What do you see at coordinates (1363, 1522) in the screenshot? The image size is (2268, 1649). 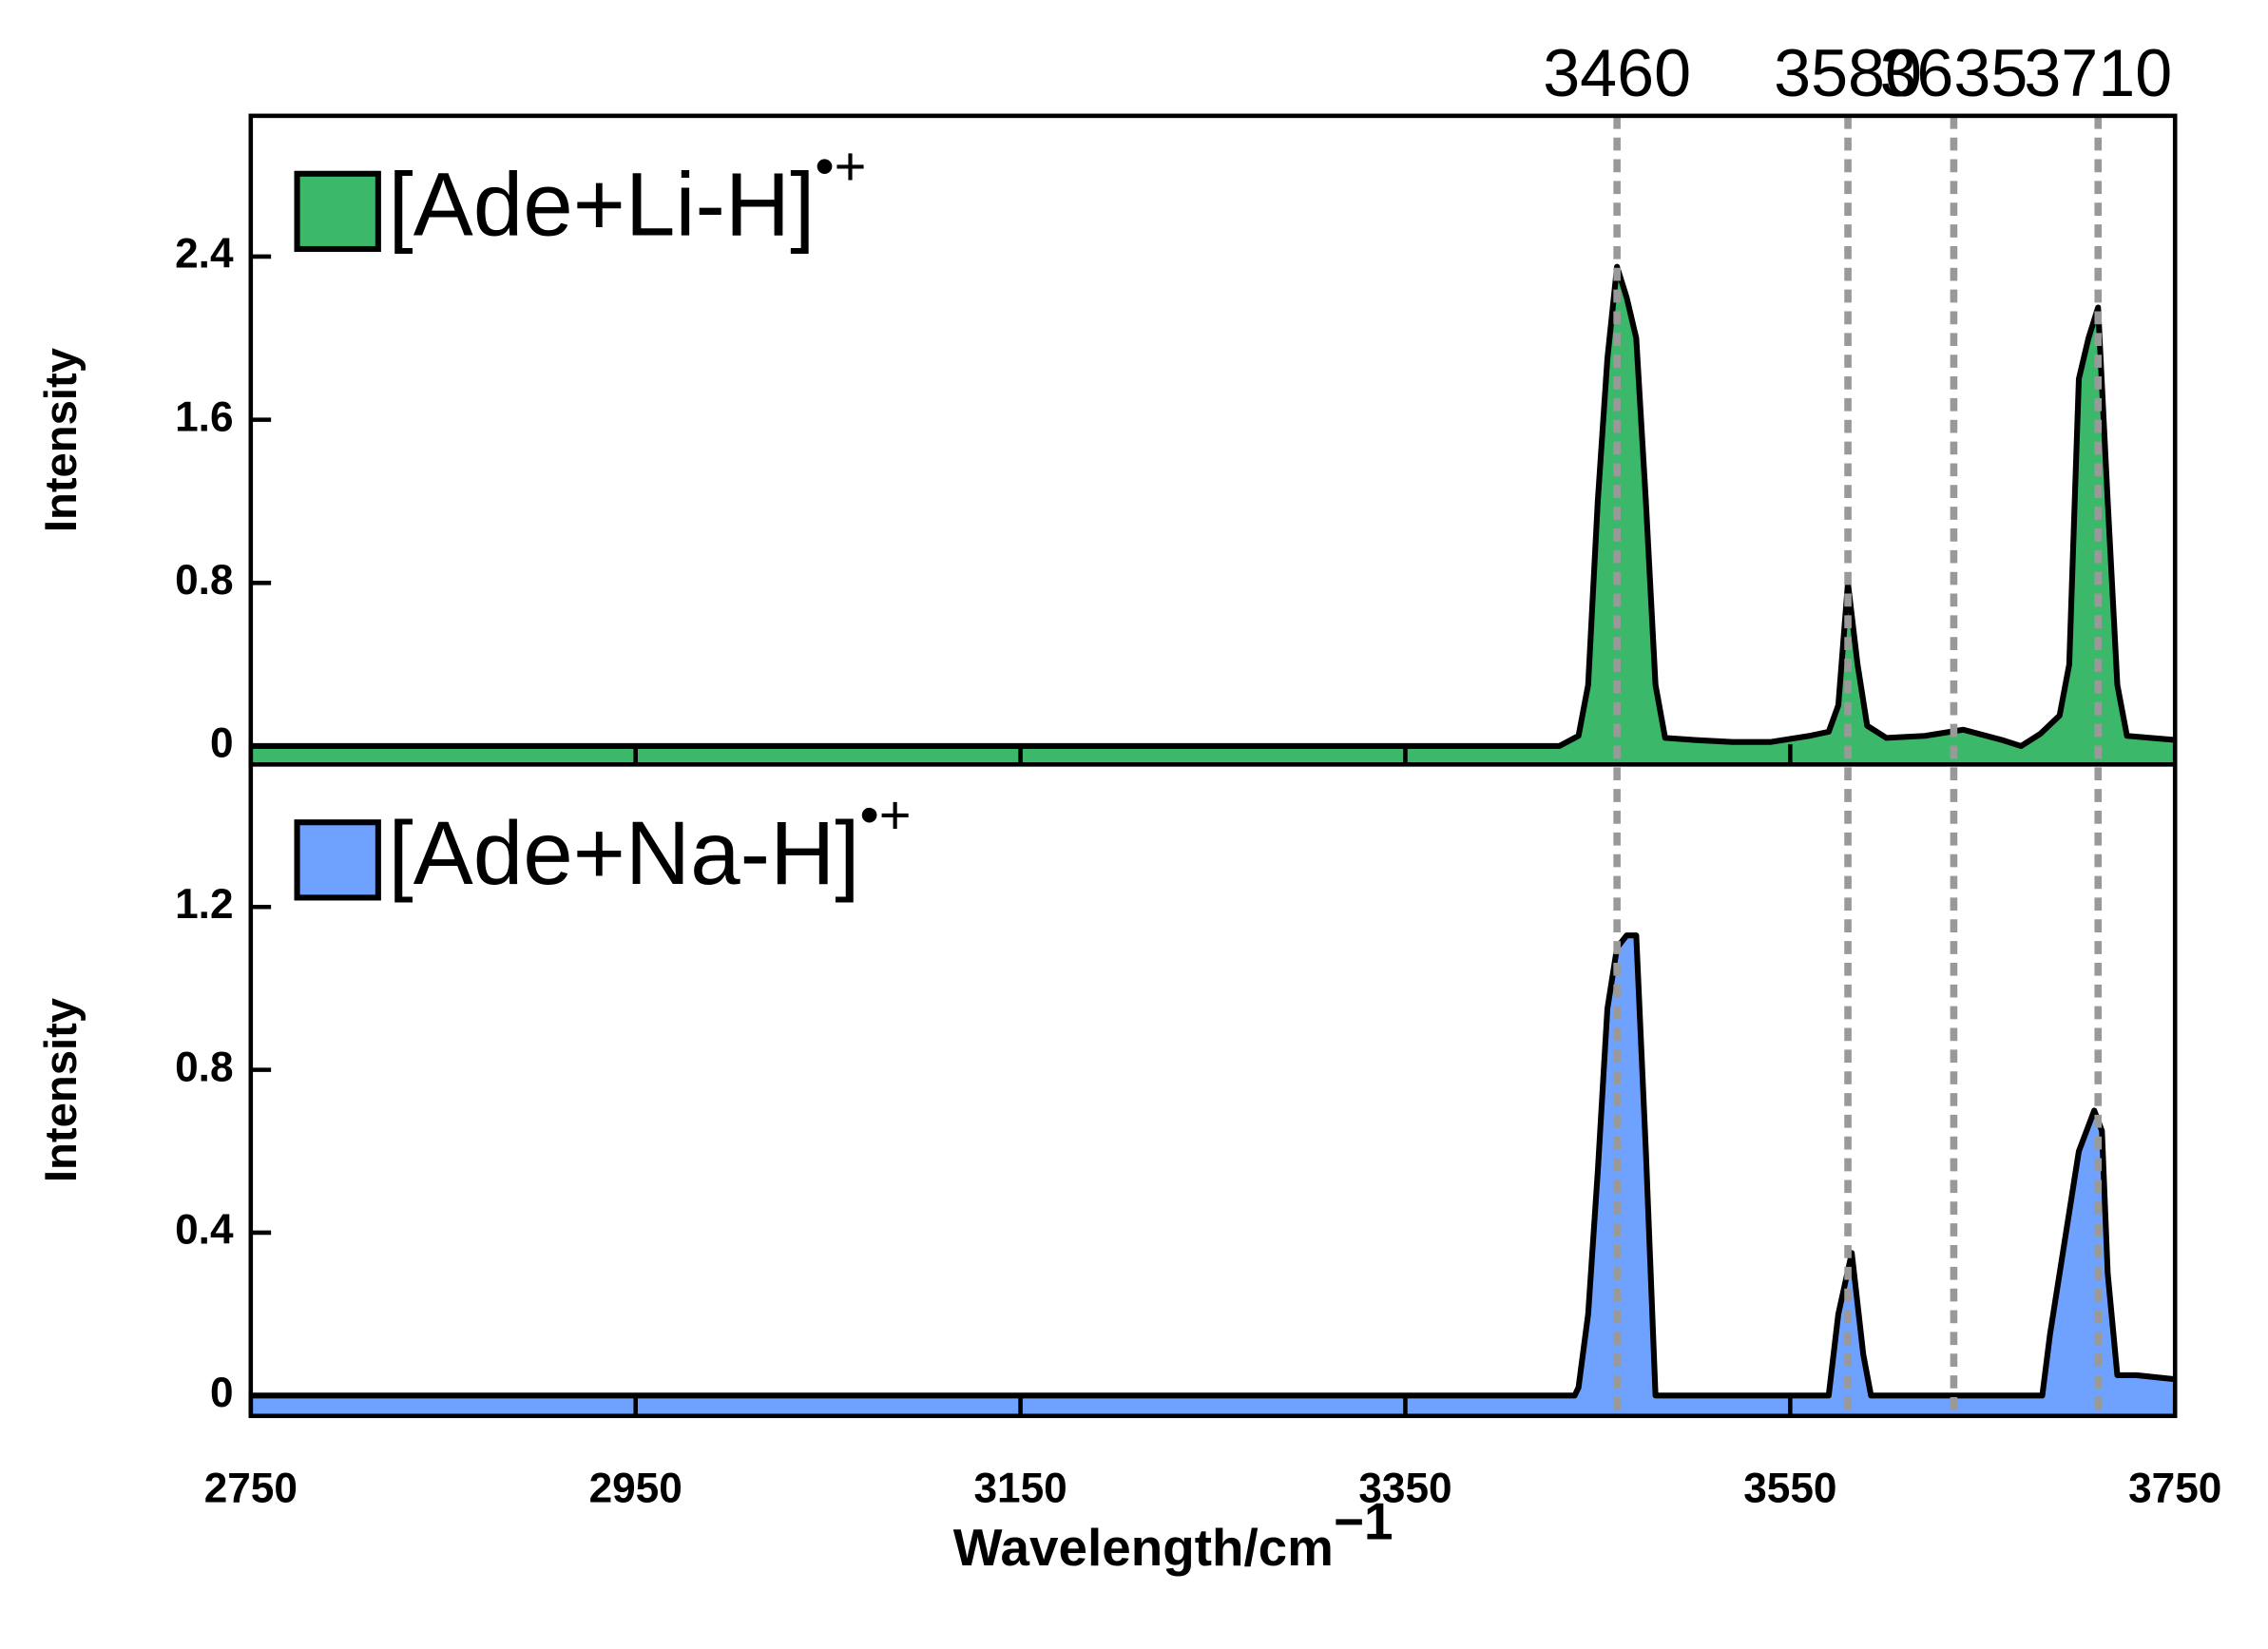 I see `x-axis-label-sup: −1` at bounding box center [1363, 1522].